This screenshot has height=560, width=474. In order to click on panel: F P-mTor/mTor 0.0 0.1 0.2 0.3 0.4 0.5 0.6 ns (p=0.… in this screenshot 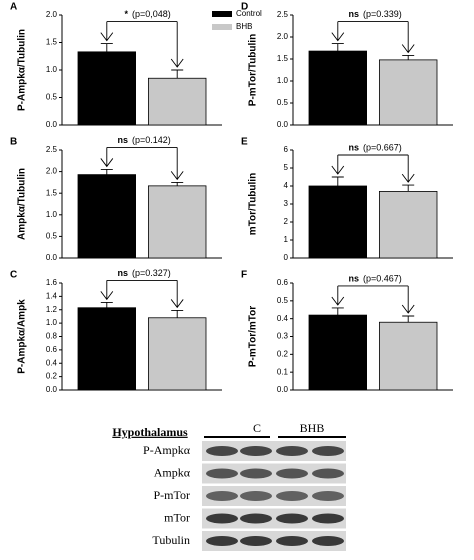, I will do `click(347, 332)`.